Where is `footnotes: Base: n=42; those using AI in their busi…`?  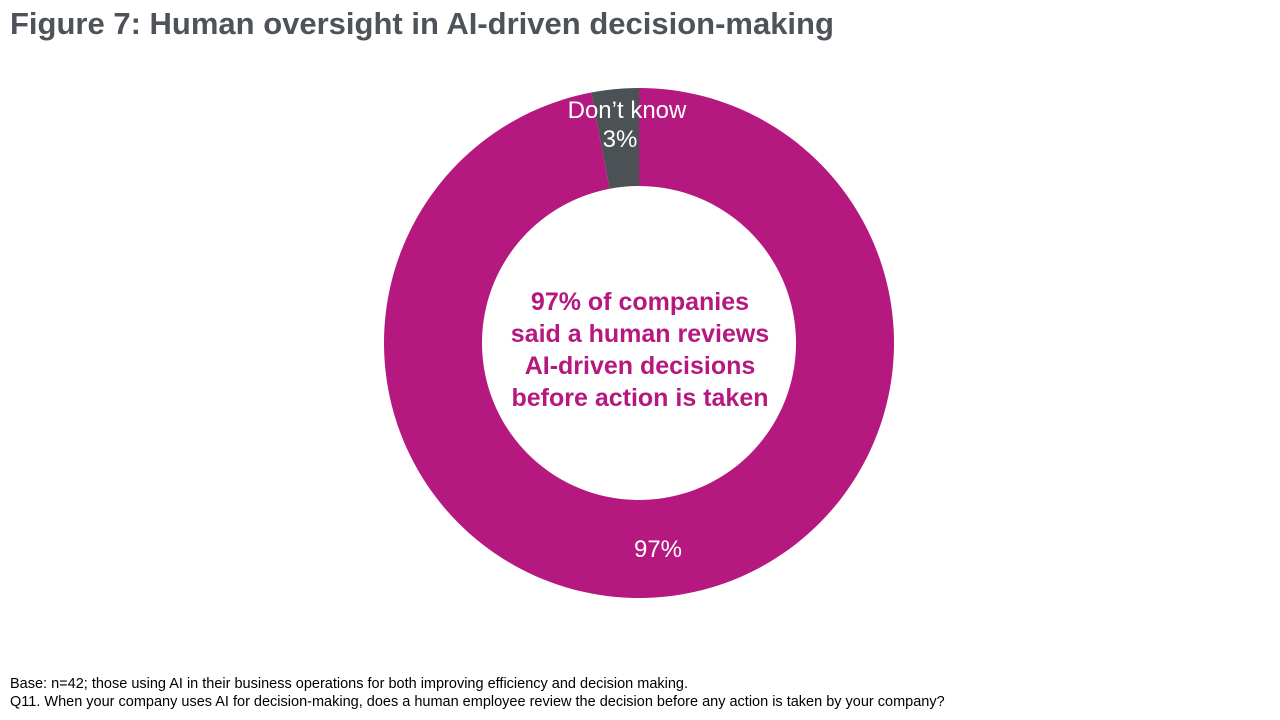
footnotes: Base: n=42; those using AI in their busi… is located at coordinates (477, 693).